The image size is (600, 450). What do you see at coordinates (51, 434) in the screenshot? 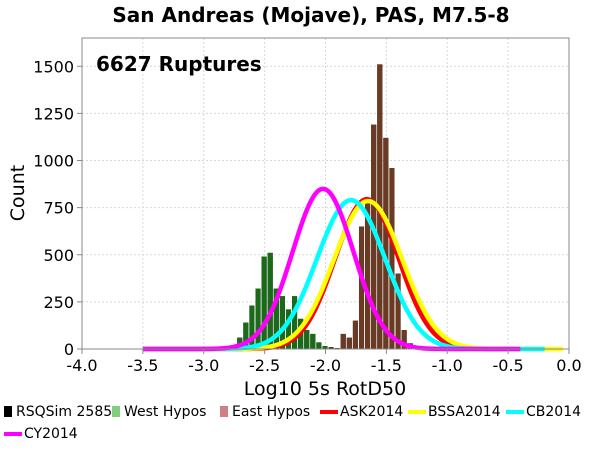
I see `legend-label-cy2014: CY2014` at bounding box center [51, 434].